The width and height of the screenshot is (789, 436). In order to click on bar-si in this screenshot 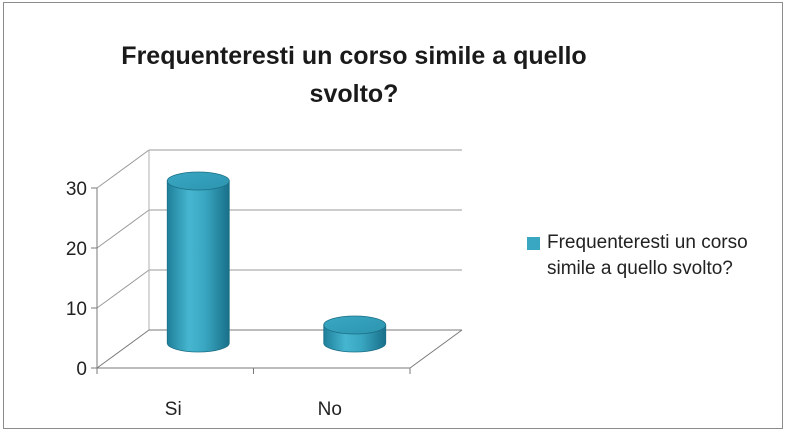, I will do `click(198, 262)`.